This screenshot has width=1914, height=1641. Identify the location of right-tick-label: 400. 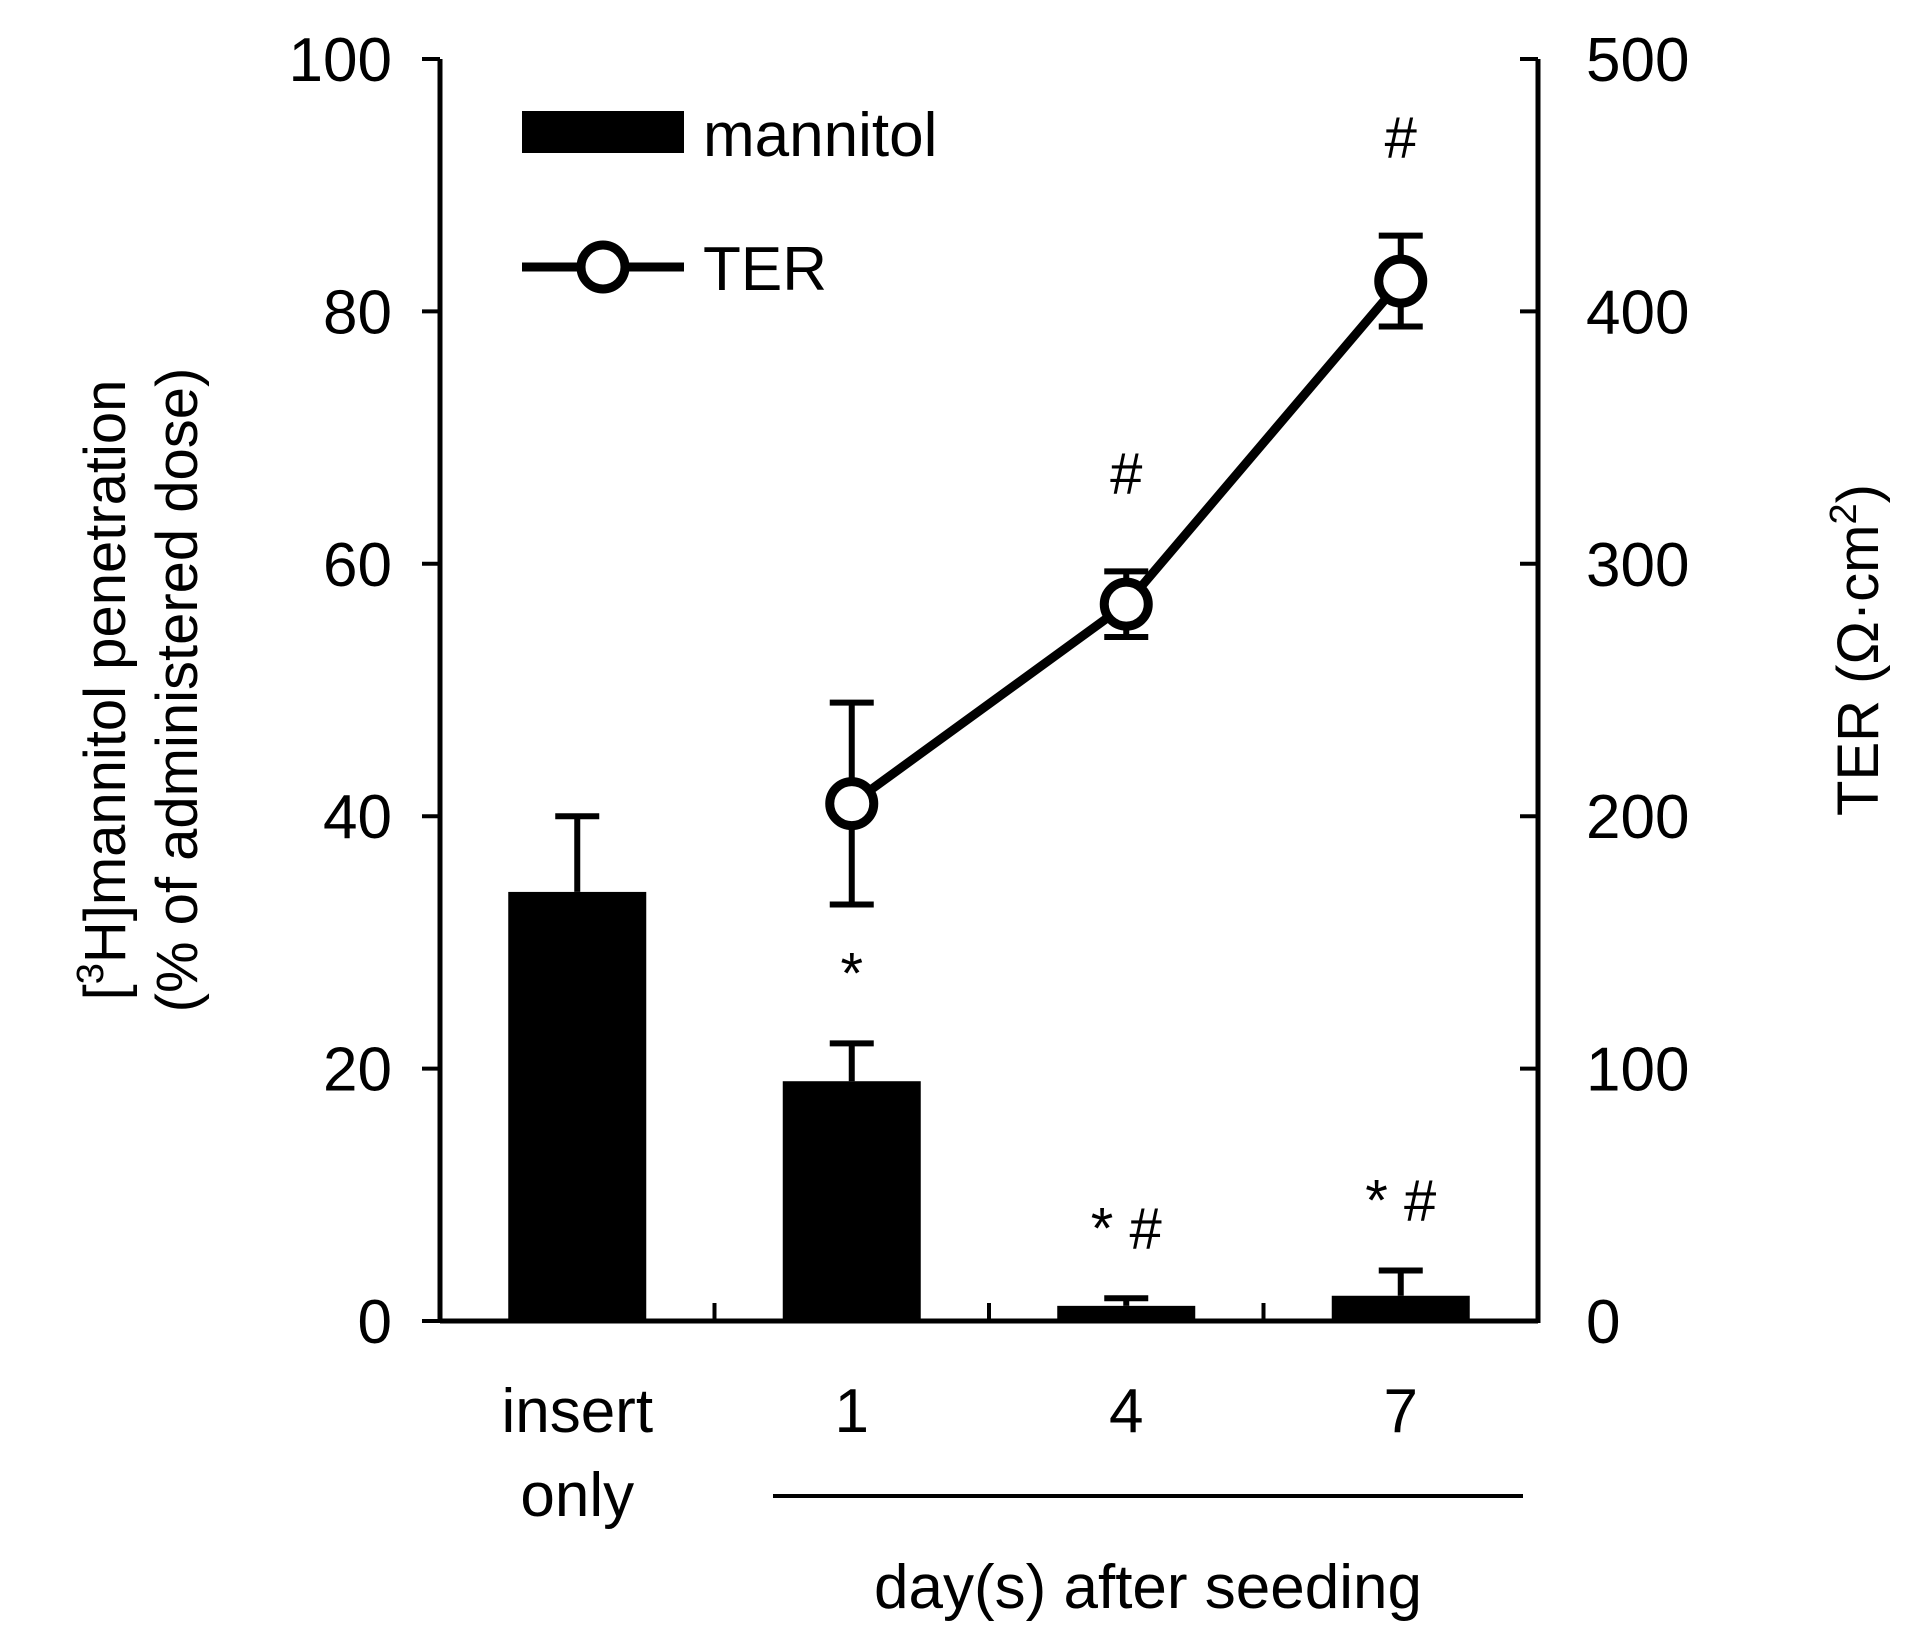
(1637, 312).